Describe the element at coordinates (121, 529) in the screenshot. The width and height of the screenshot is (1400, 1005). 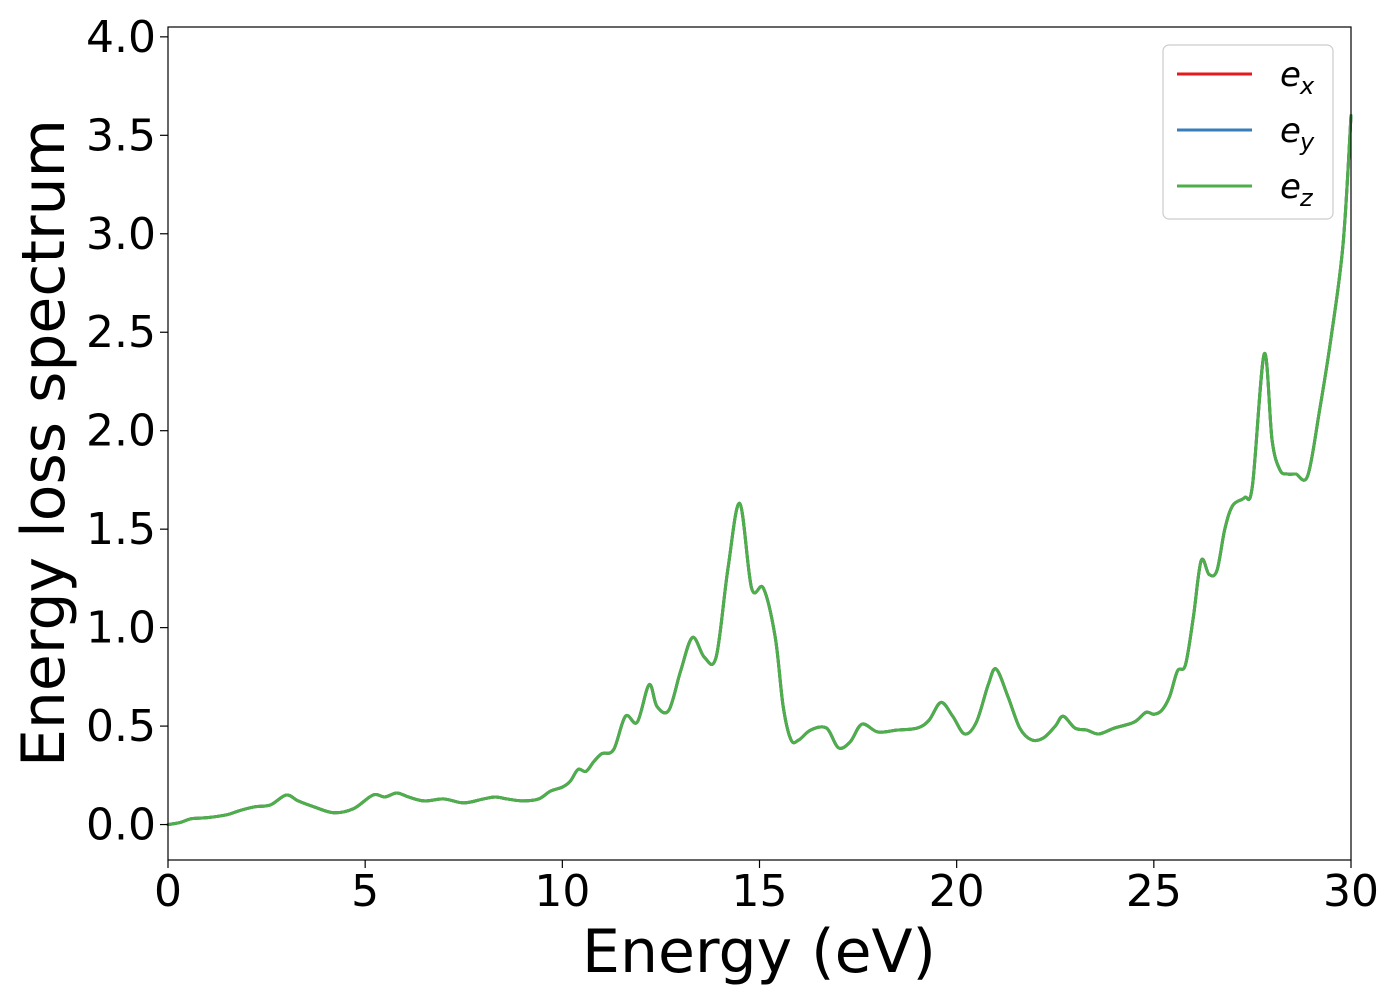
I see `y-tick-label: 1.5` at that location.